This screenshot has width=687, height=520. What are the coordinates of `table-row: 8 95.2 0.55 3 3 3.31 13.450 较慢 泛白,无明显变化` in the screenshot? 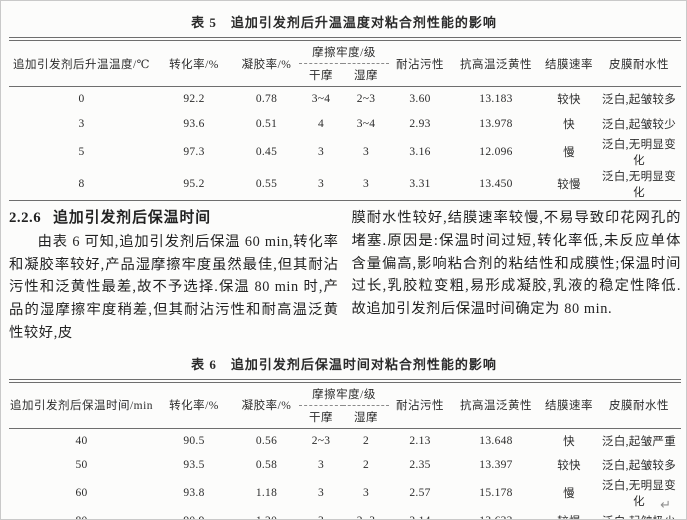 It's located at (345, 184).